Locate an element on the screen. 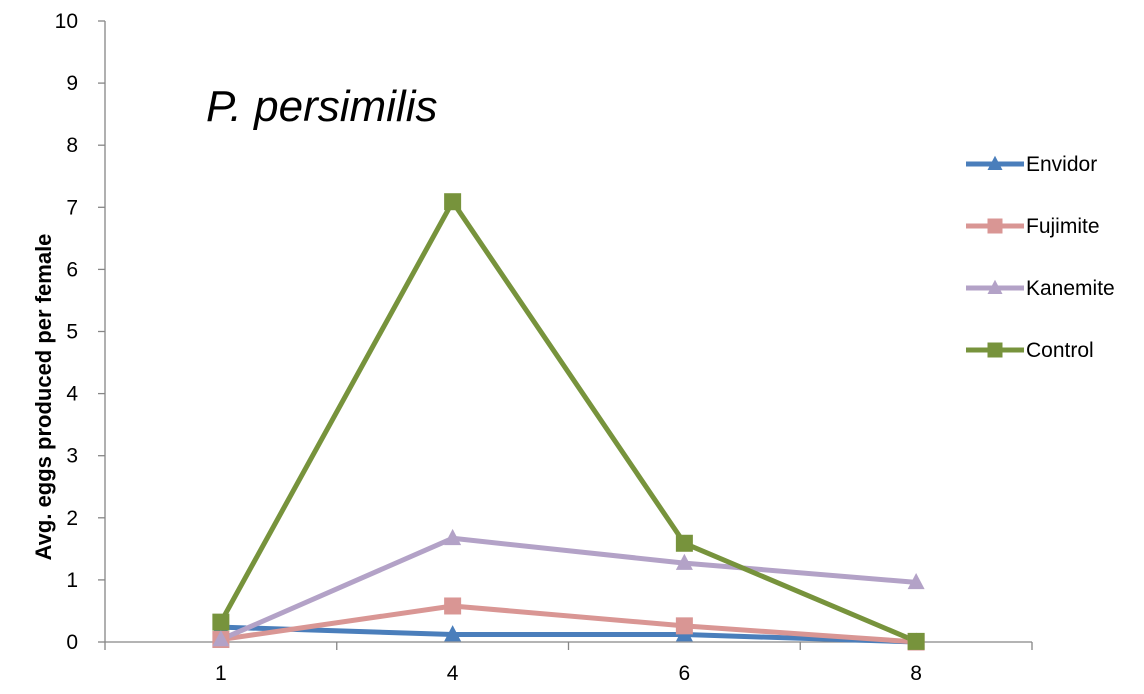  series-line-kanemite is located at coordinates (568, 589).